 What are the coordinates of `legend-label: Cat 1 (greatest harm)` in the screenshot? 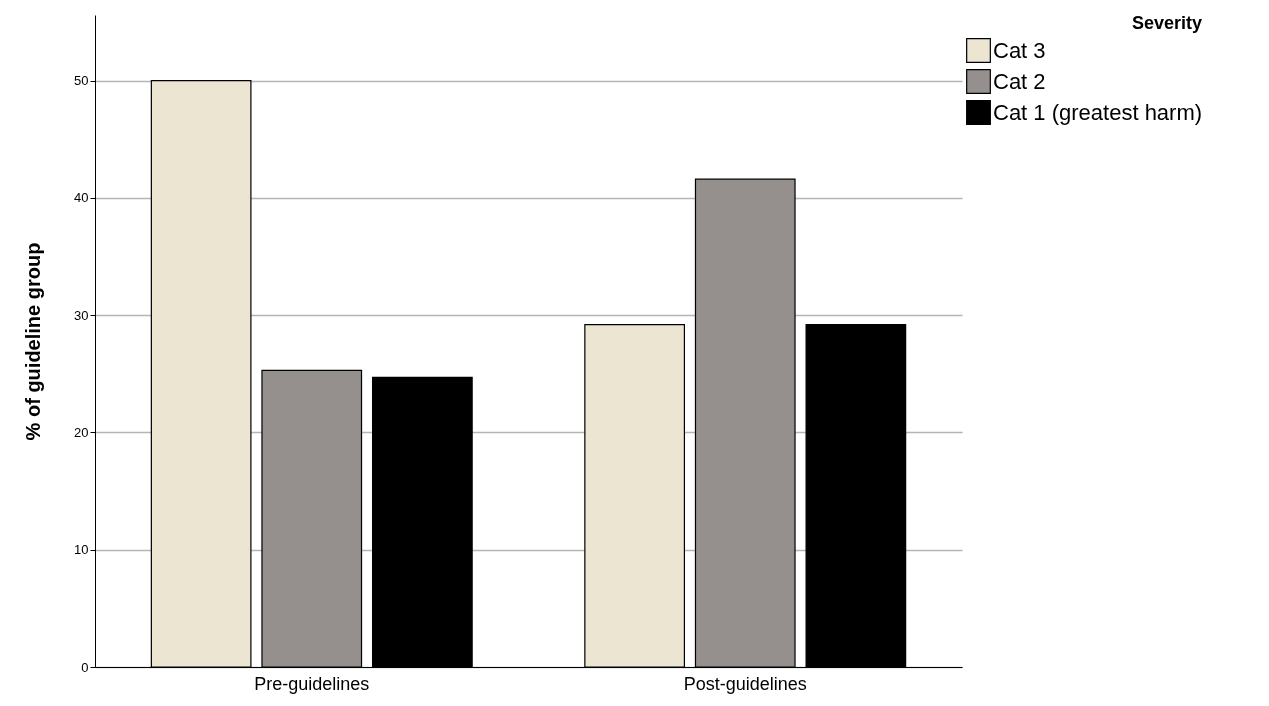 It's located at (1098, 112).